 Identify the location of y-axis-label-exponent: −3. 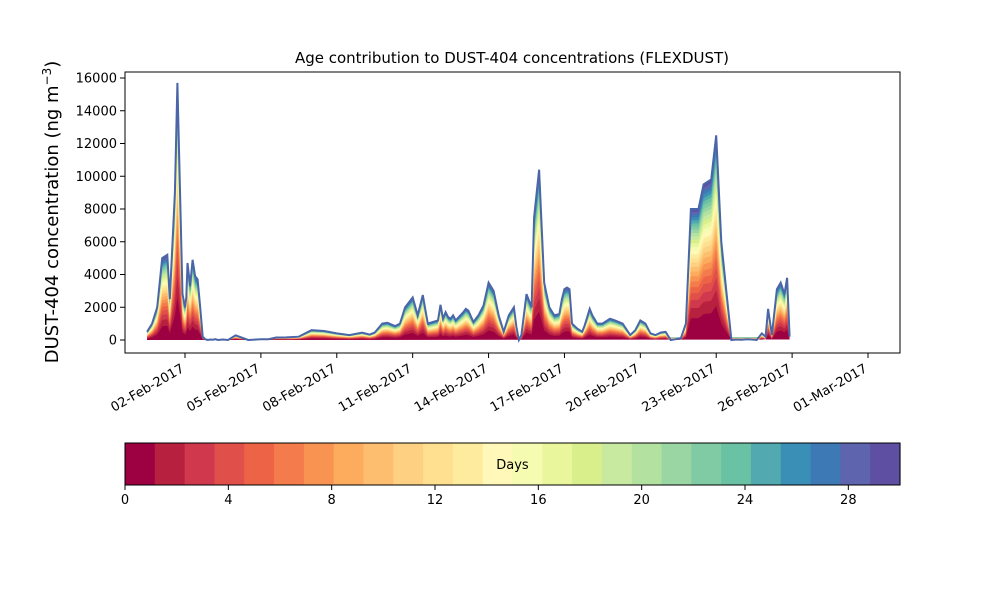
(47, 77).